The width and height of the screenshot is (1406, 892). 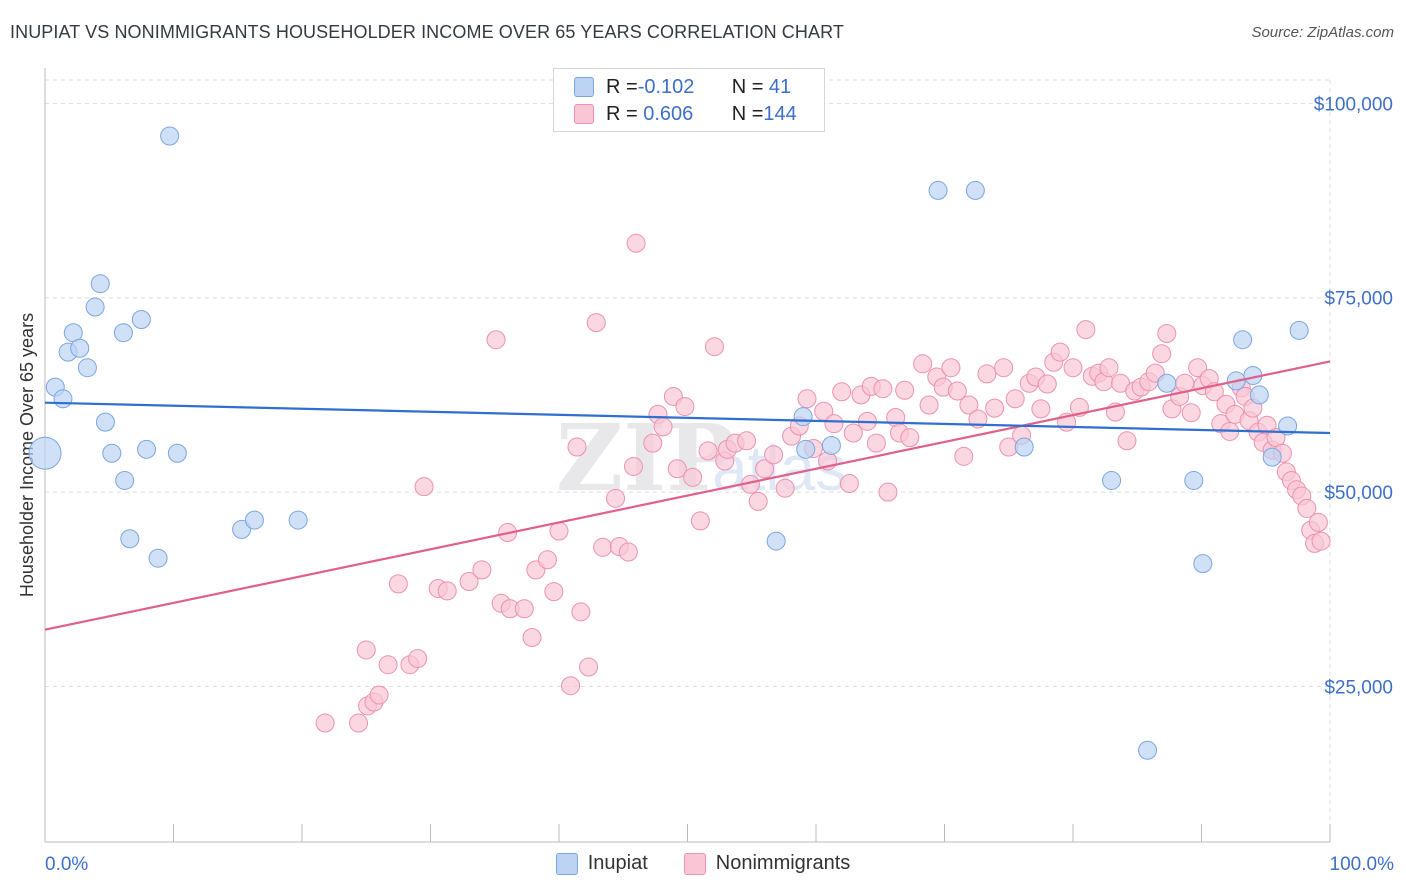 I want to click on series-legend-nonimmigrants: Nonimmigrants, so click(x=767, y=863).